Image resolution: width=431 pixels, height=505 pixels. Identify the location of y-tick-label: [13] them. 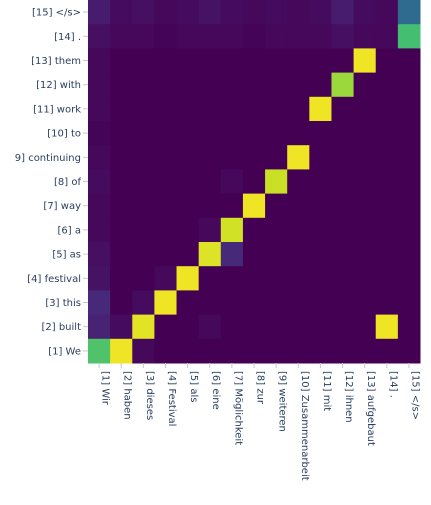
(56, 61).